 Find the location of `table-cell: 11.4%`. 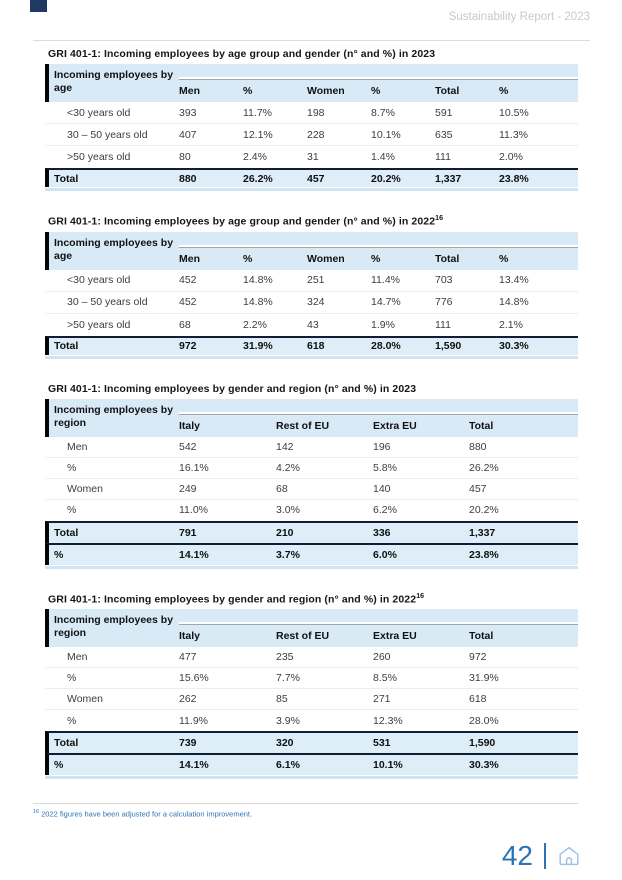

table-cell: 11.4% is located at coordinates (385, 280).